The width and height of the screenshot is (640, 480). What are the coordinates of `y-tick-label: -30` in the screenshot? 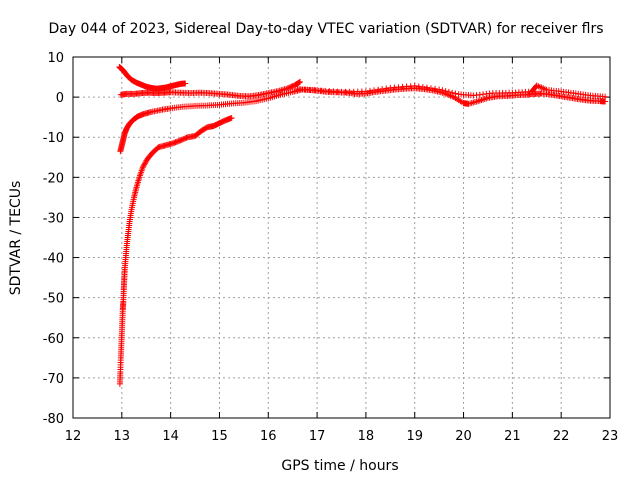 It's located at (53, 218).